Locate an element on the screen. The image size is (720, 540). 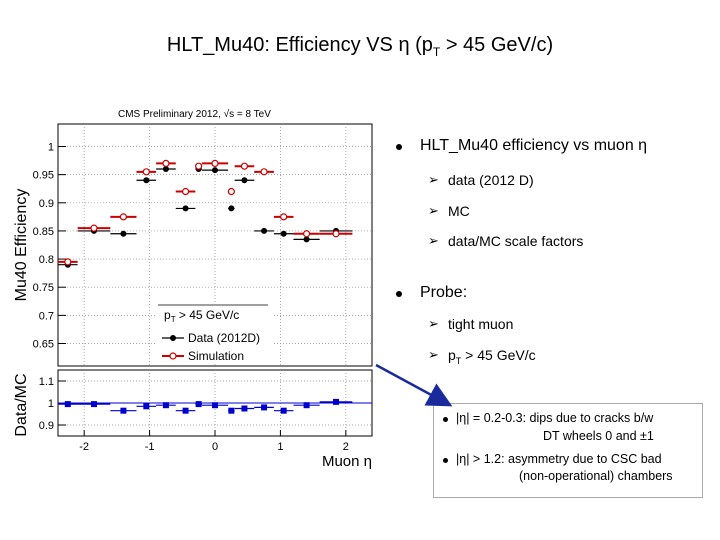
bullet-efficiency: HLT_Mu40 efficiency vs muon η is located at coordinates (534, 145).